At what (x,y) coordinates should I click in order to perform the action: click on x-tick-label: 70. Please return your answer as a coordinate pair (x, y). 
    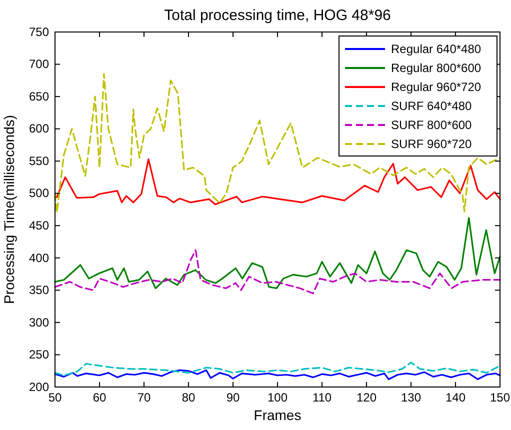
    Looking at the image, I should click on (144, 397).